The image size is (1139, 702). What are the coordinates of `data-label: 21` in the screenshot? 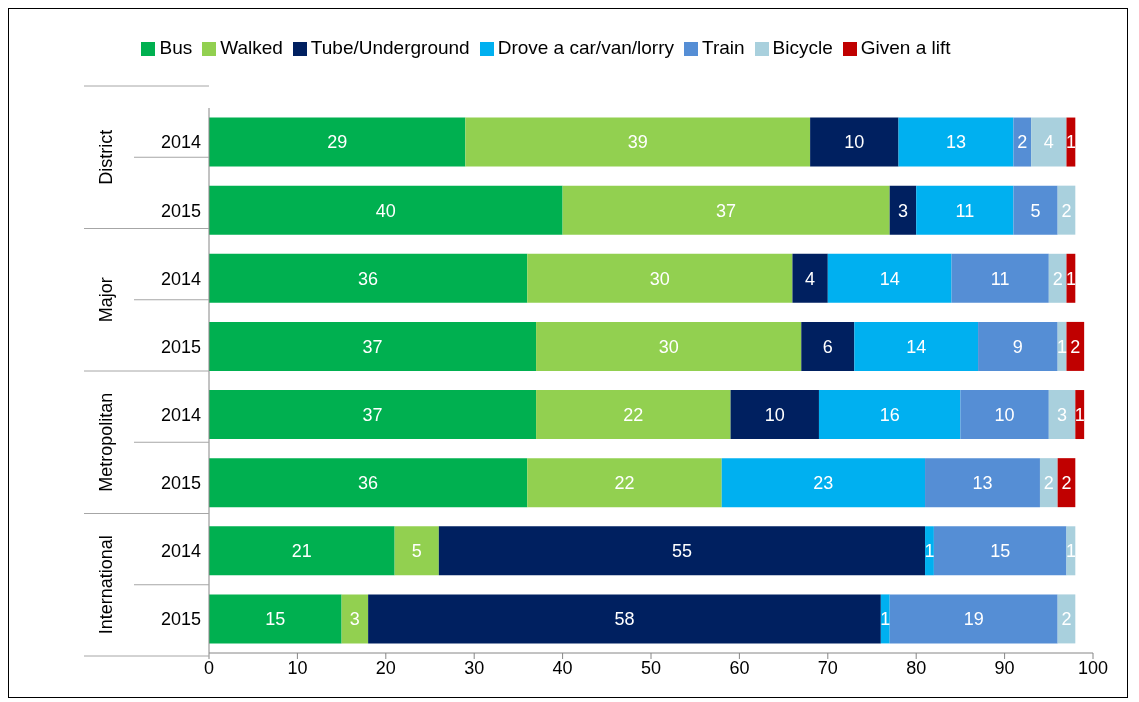 It's located at (301, 551).